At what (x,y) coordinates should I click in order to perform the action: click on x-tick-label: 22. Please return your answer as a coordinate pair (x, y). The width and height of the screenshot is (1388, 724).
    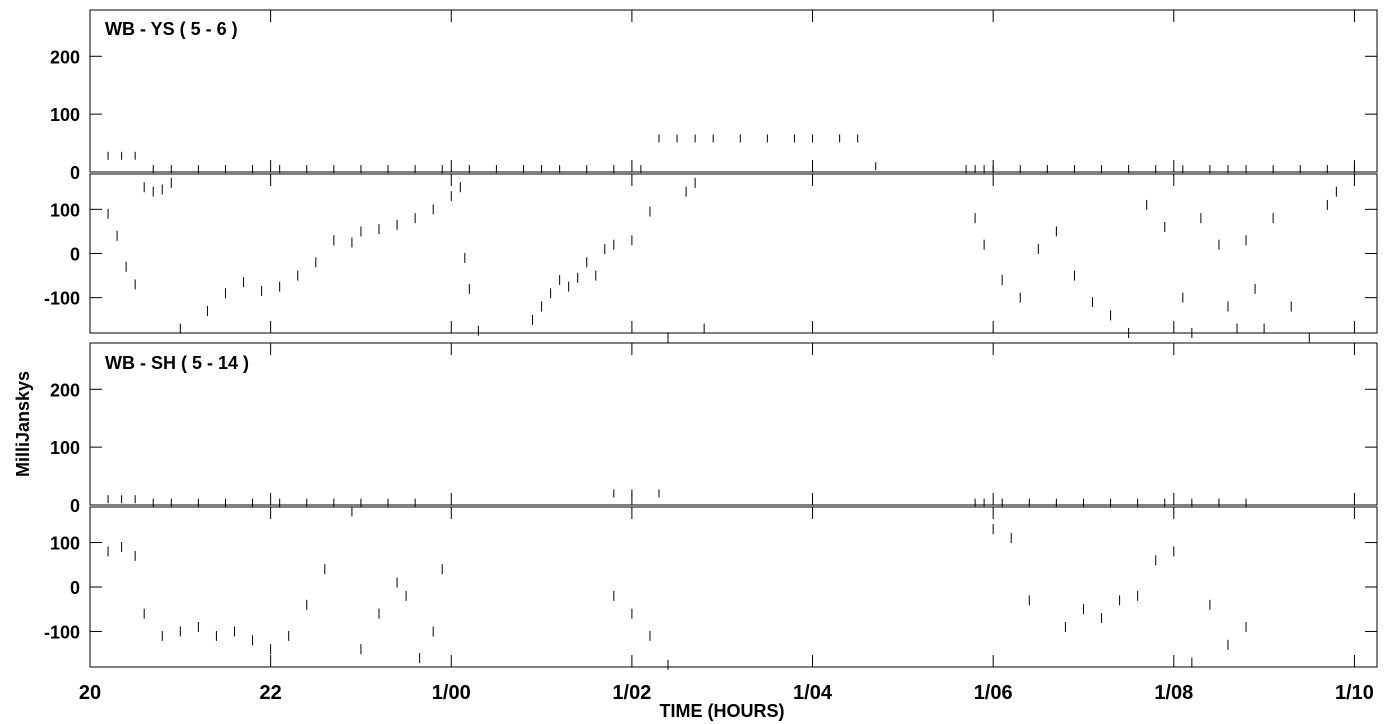
    Looking at the image, I should click on (271, 693).